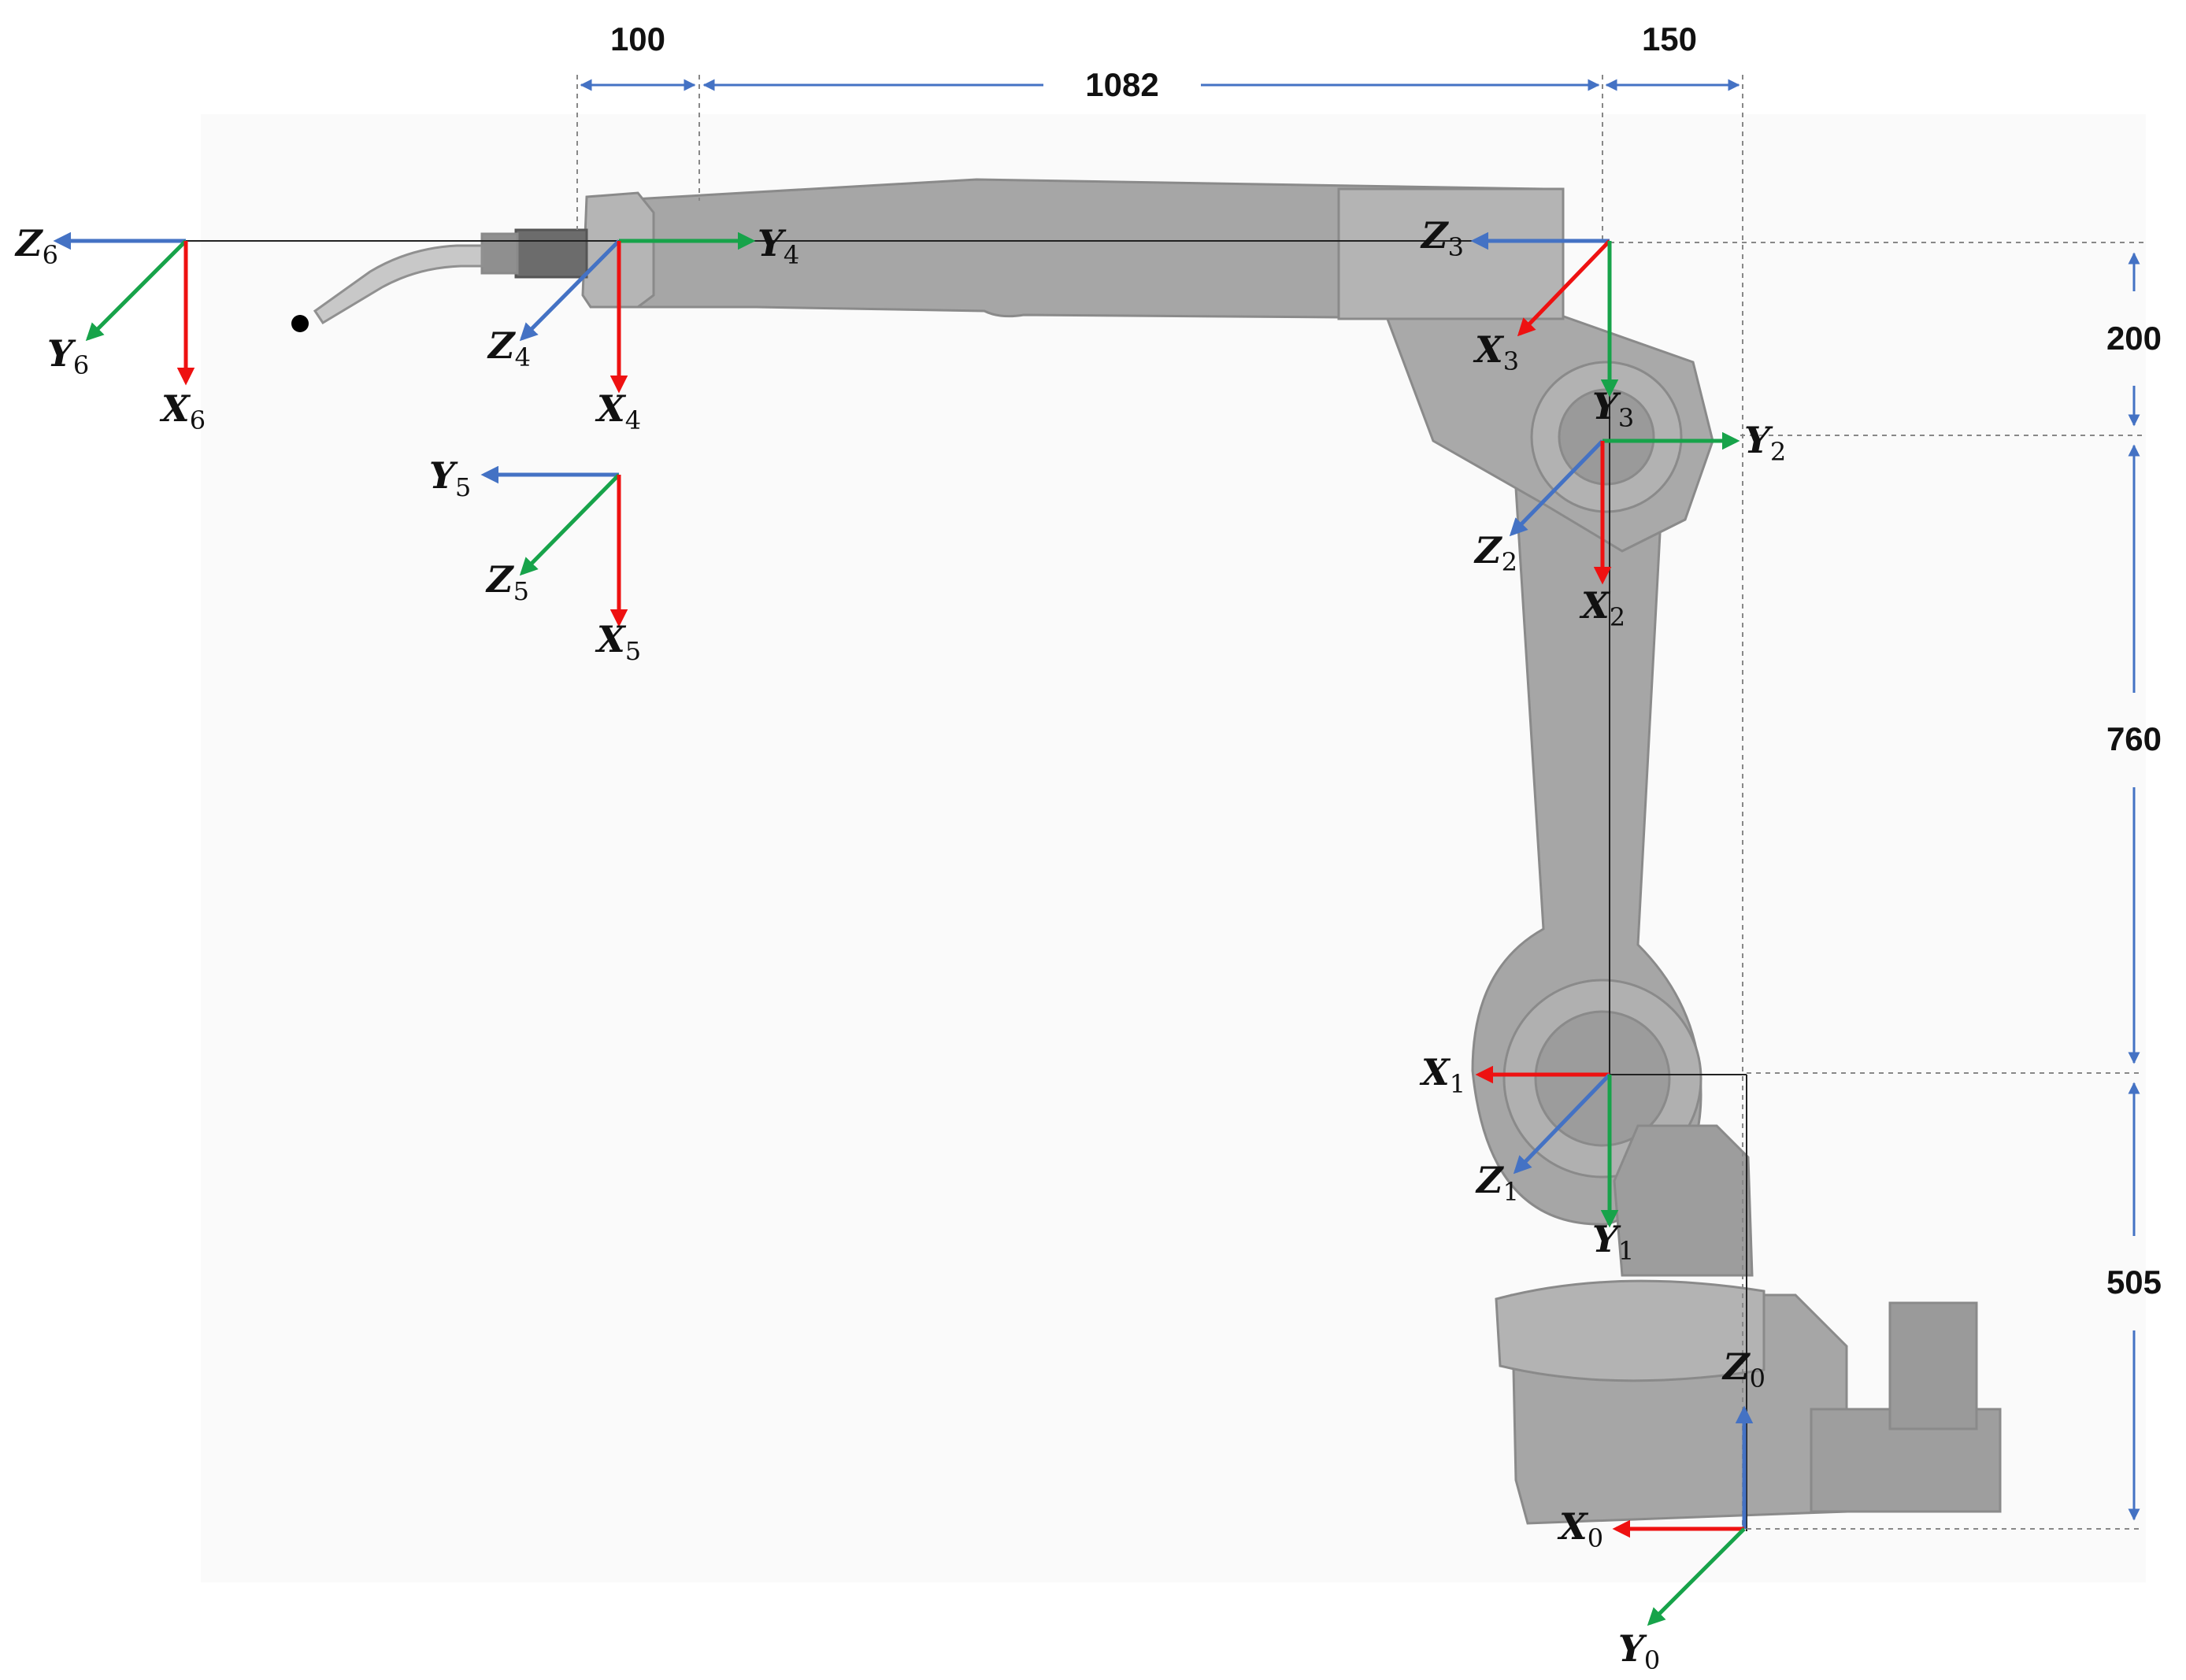  I want to click on frame-5-z-label: Z5, so click(507, 582).